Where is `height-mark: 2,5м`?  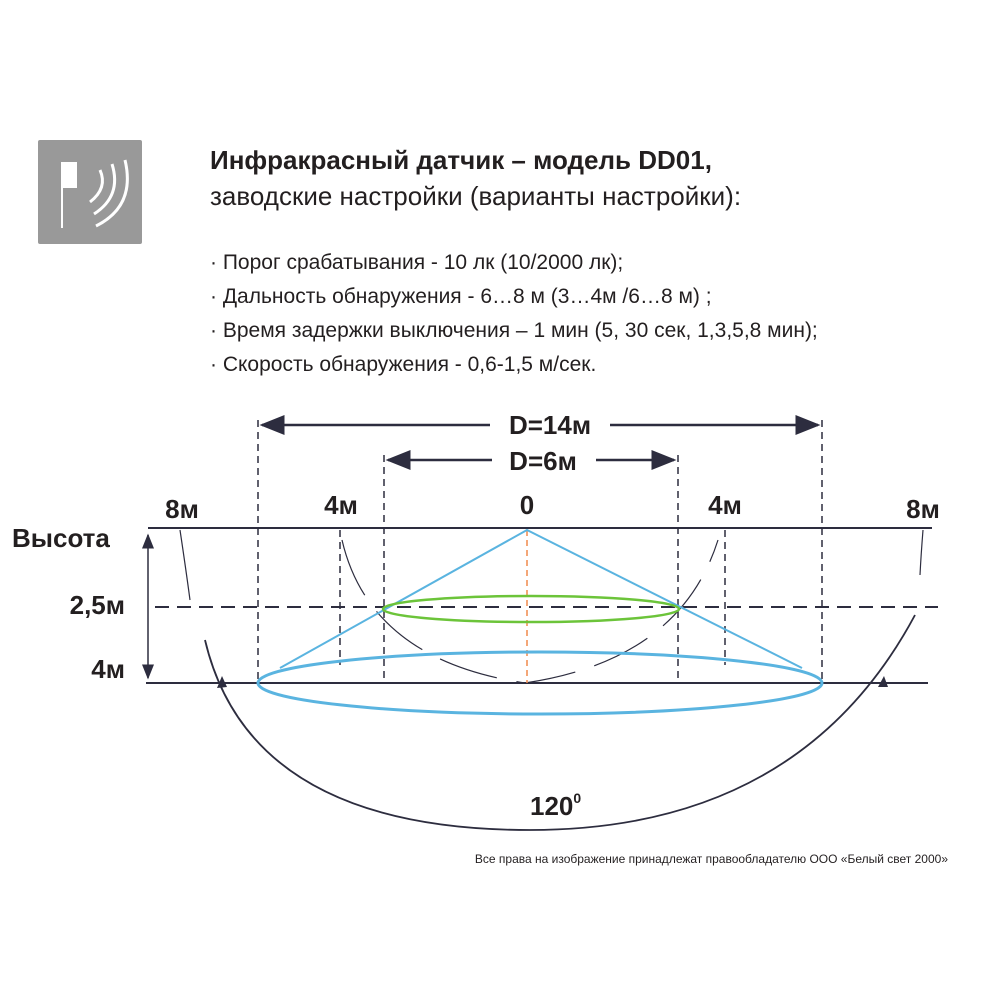 height-mark: 2,5м is located at coordinates (97, 605).